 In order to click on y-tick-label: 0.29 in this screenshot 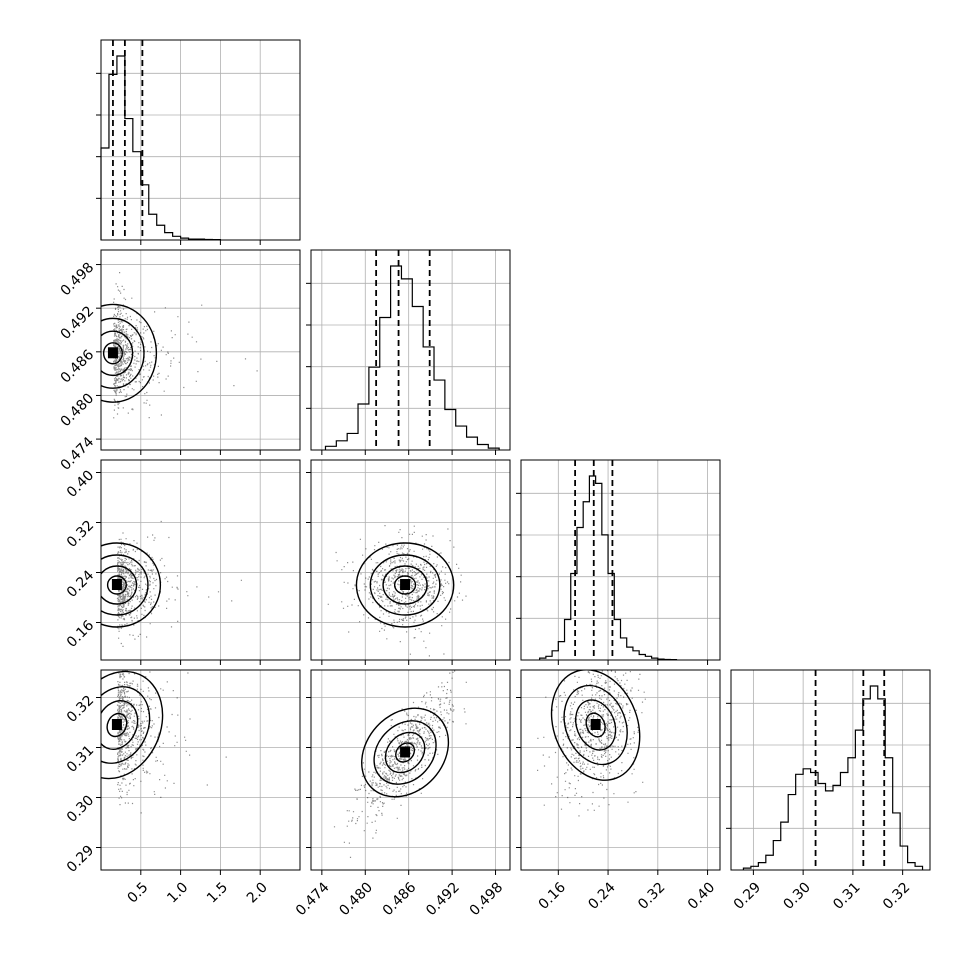, I will do `click(80, 858)`.